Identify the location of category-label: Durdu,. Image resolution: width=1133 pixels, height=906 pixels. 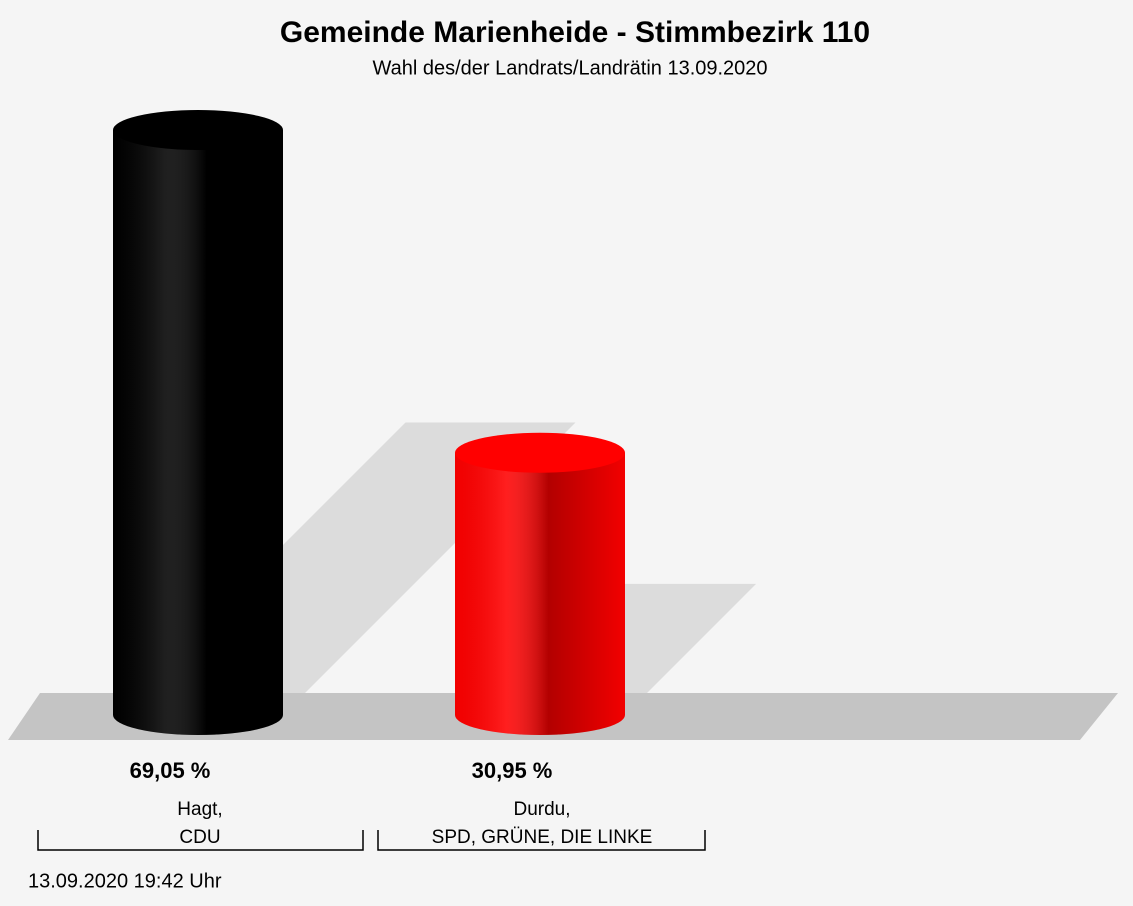
(541, 809).